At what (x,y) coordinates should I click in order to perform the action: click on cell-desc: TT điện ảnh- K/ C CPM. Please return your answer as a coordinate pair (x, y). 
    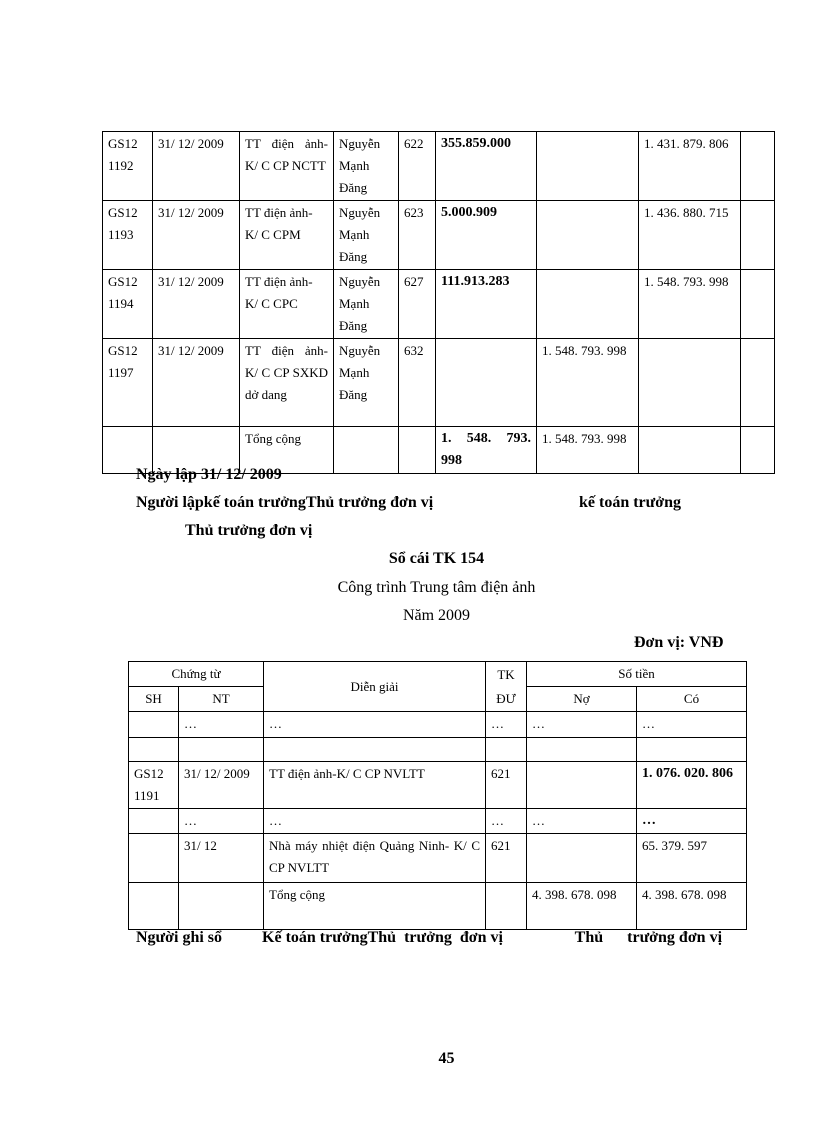
    Looking at the image, I should click on (286, 235).